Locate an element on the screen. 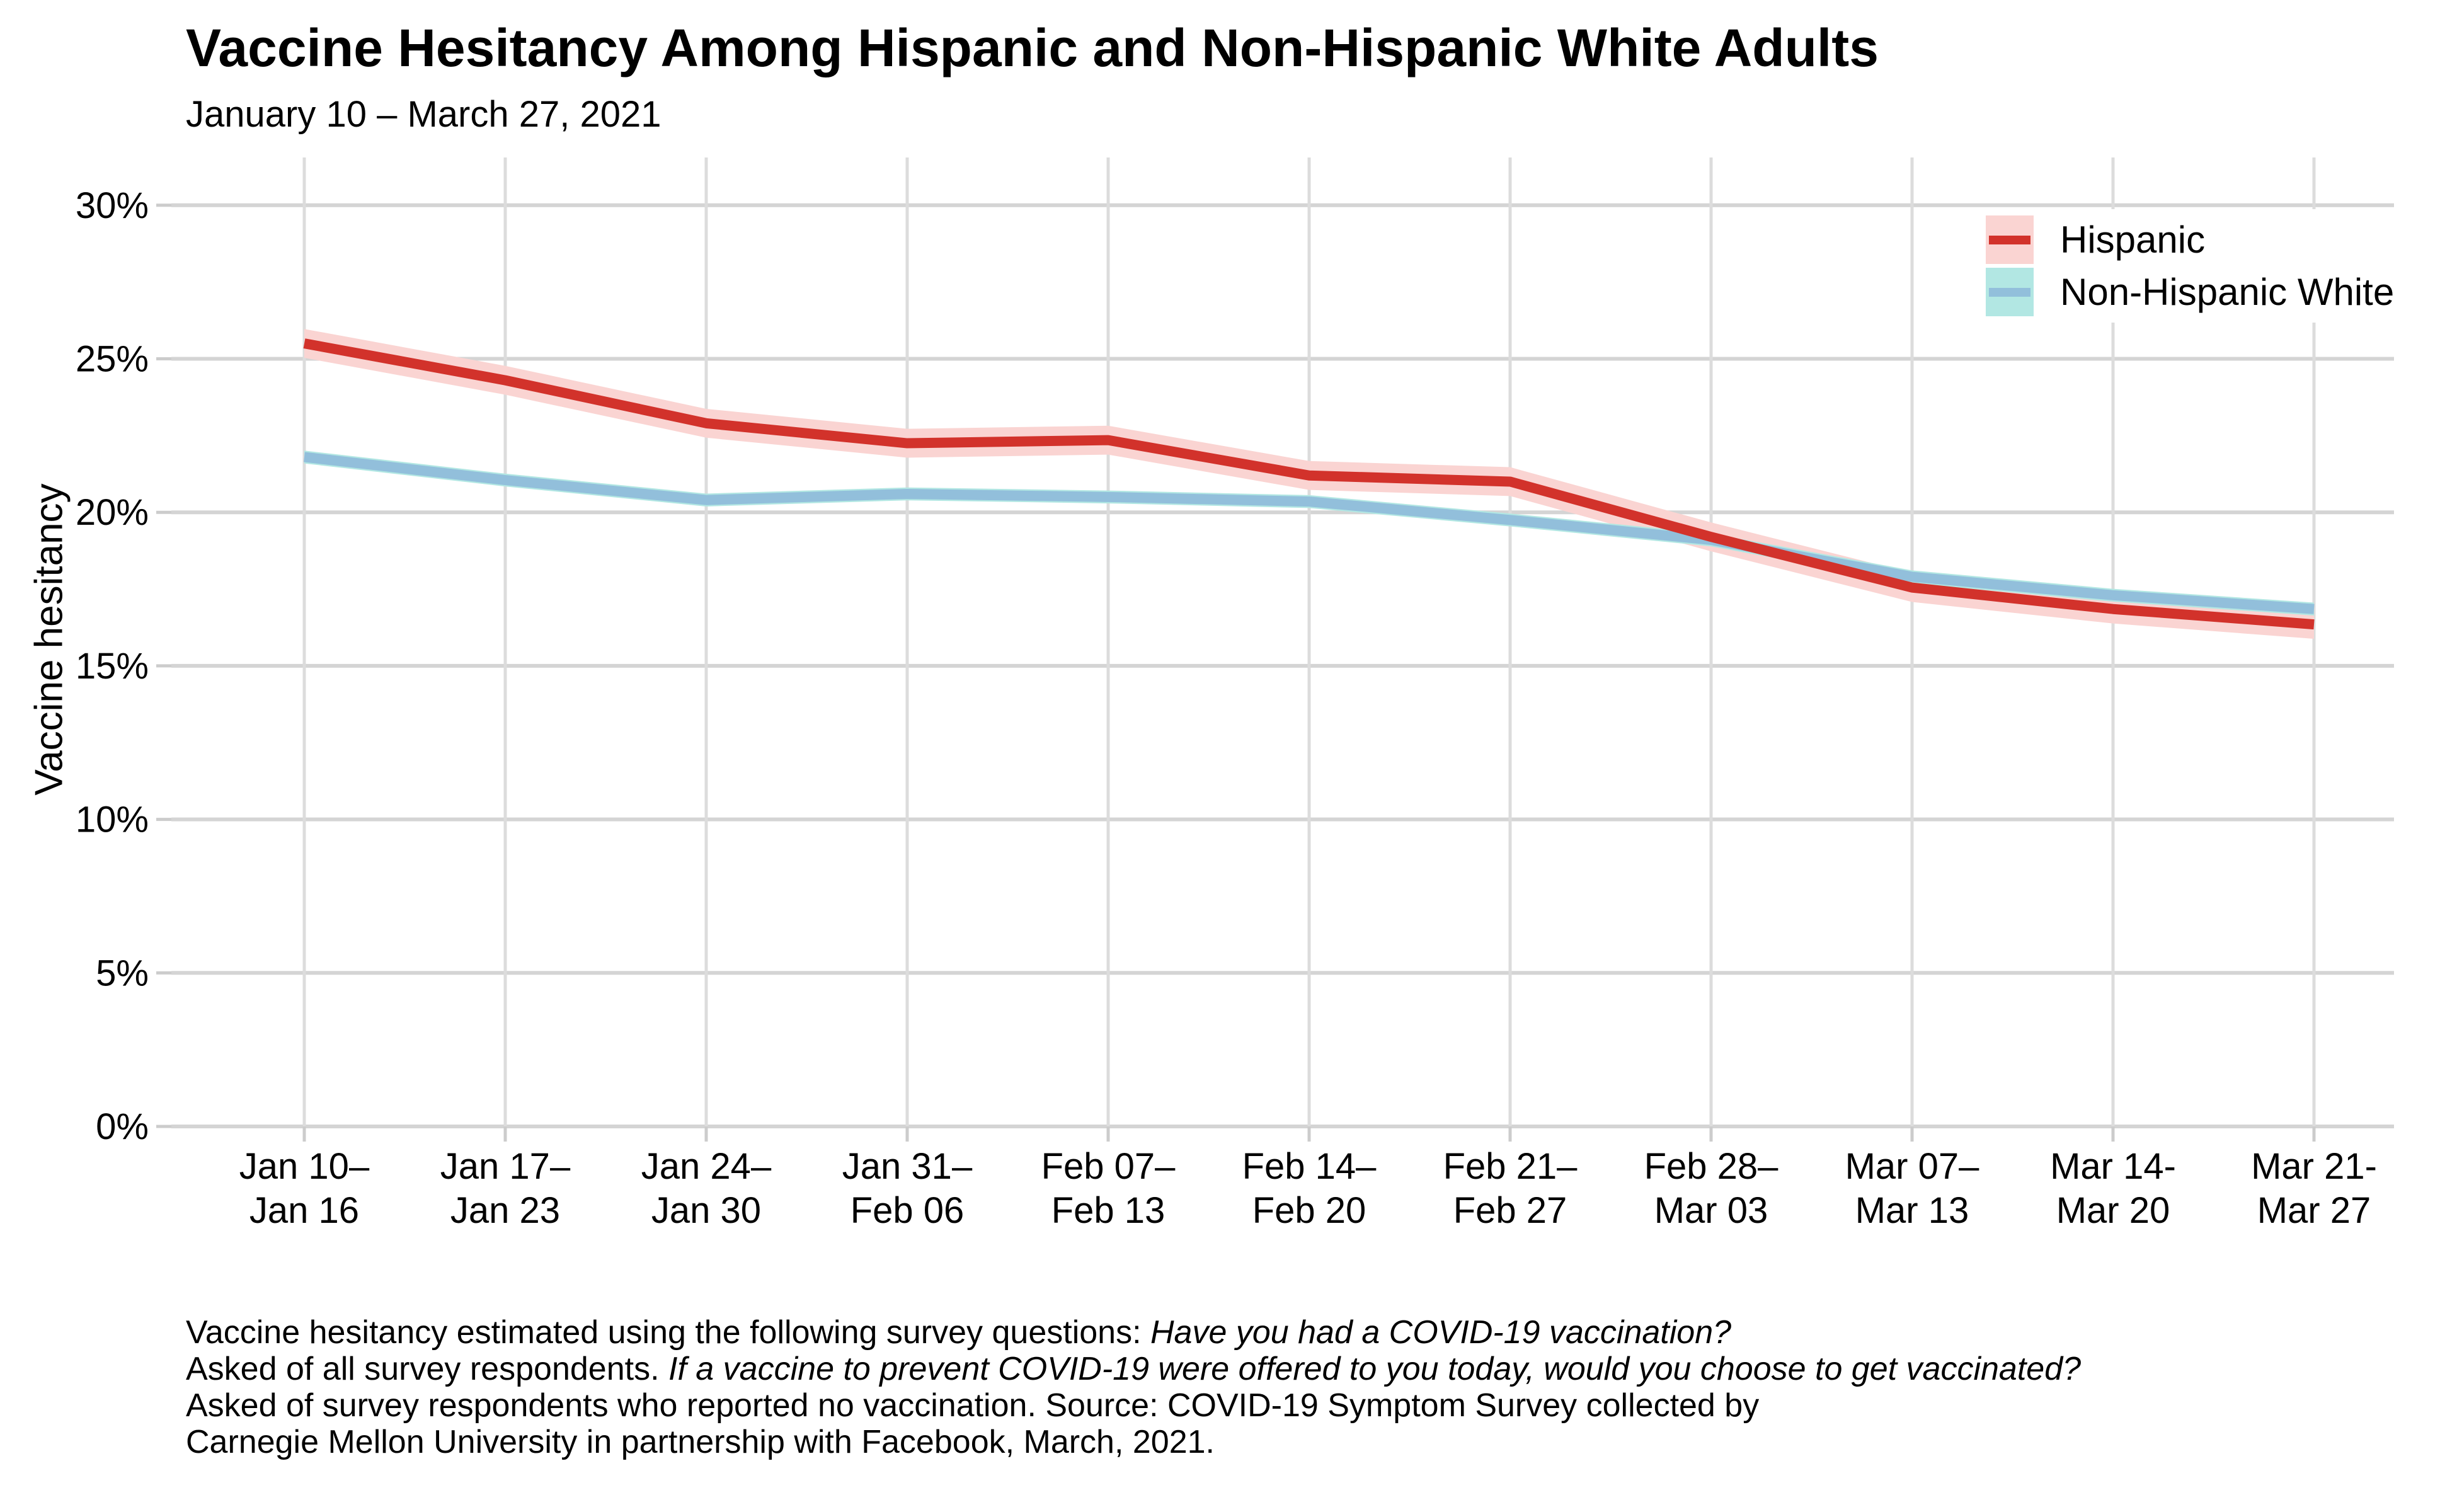 Image resolution: width=2457 pixels, height=1512 pixels. legend-label-hispanic: Hispanic is located at coordinates (2133, 240).